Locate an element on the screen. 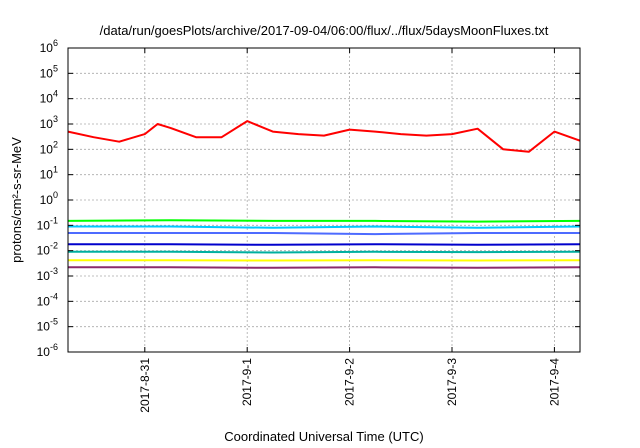  y-tick-label: 10⁻³ is located at coordinates (47, 274).